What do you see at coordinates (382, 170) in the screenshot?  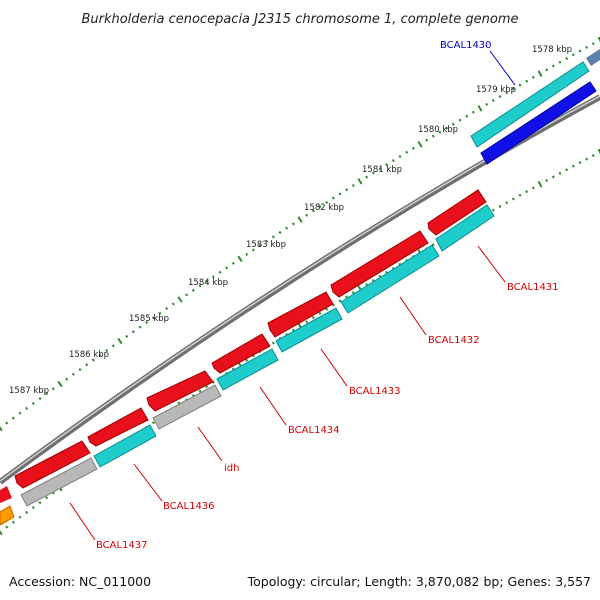 I see `tick-label-1581: 1581 kbp` at bounding box center [382, 170].